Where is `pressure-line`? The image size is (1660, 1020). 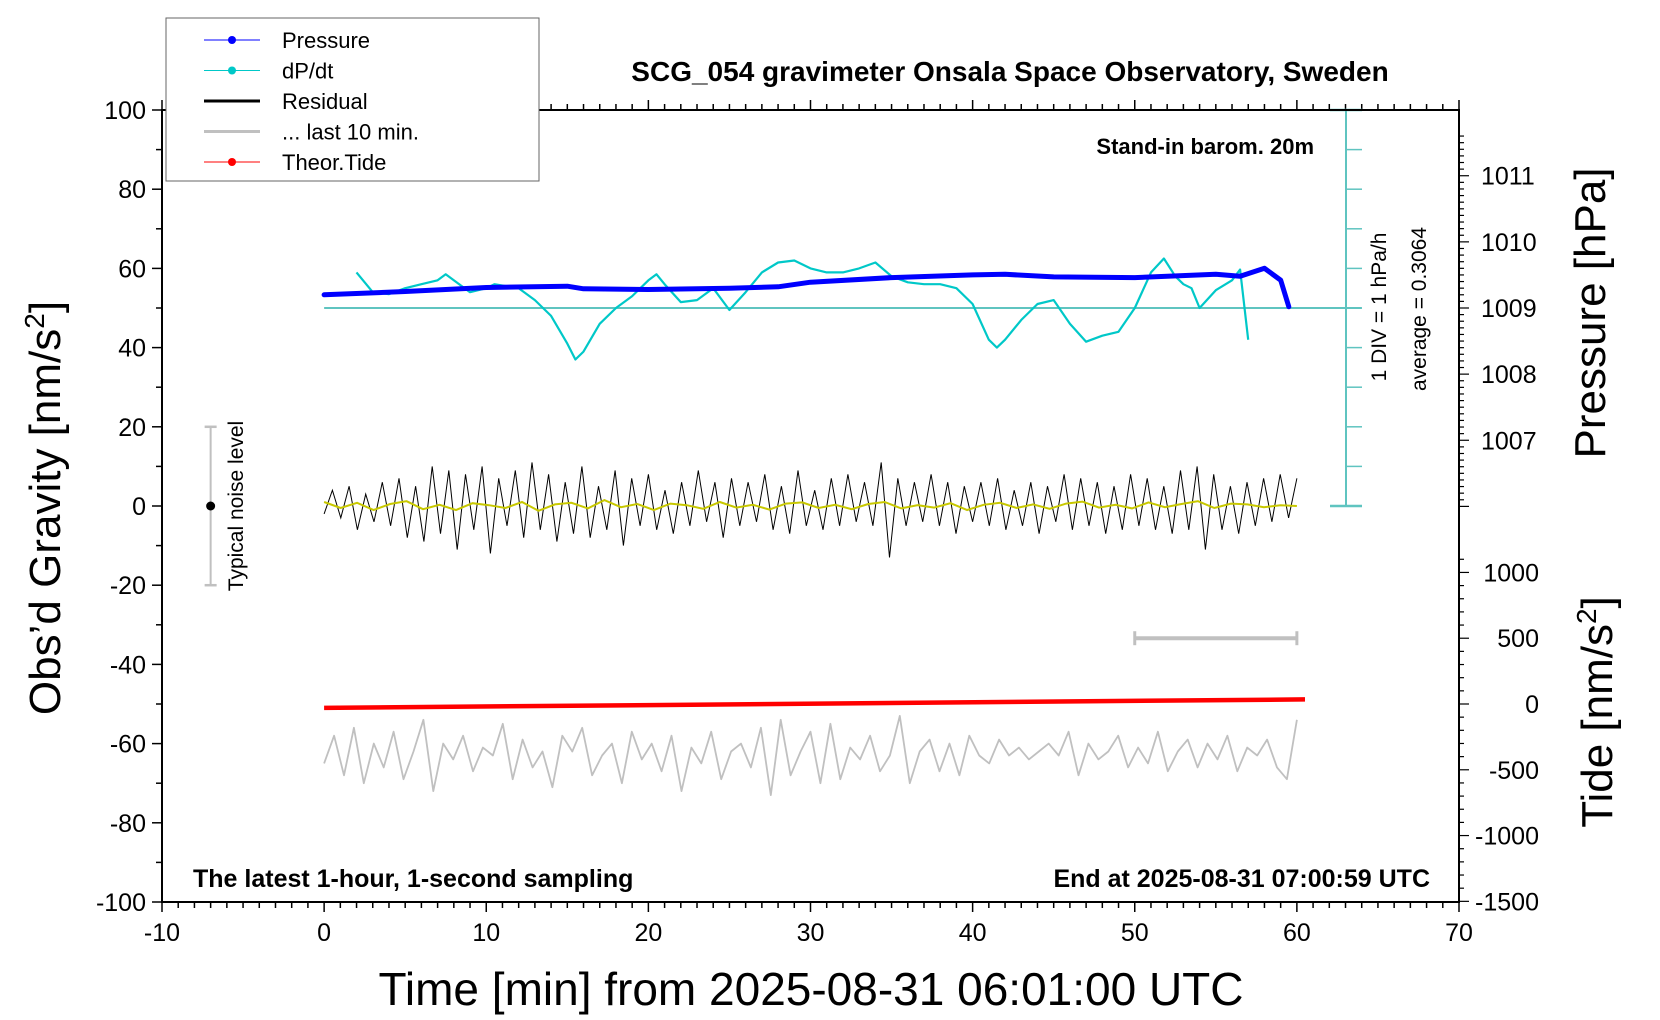
pressure-line is located at coordinates (806, 287).